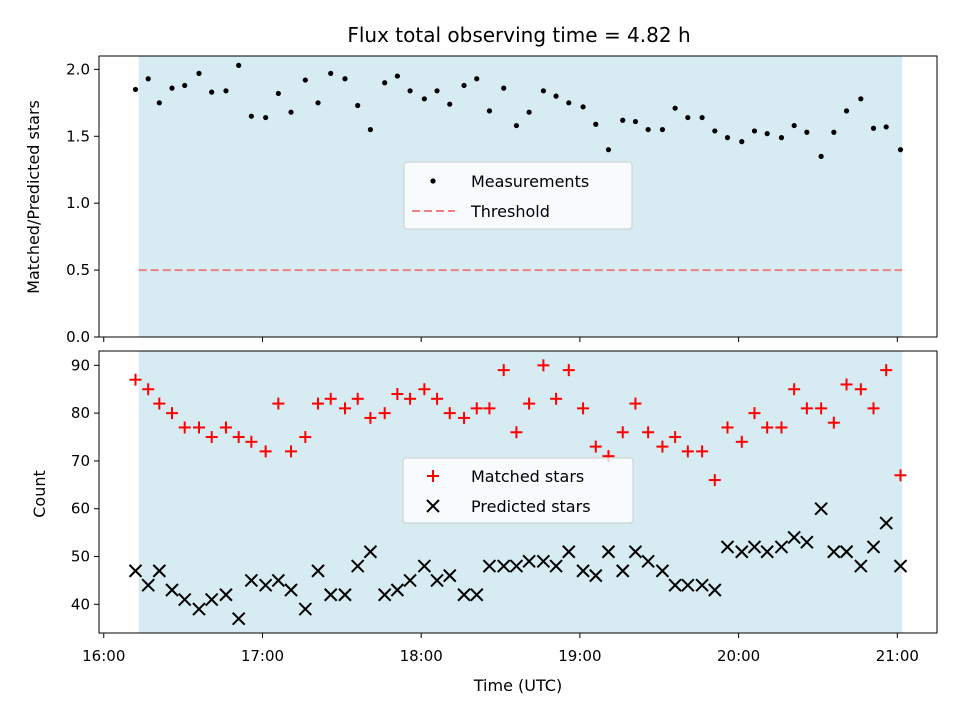  What do you see at coordinates (500, 339) in the screenshot?
I see `top-x-ticks` at bounding box center [500, 339].